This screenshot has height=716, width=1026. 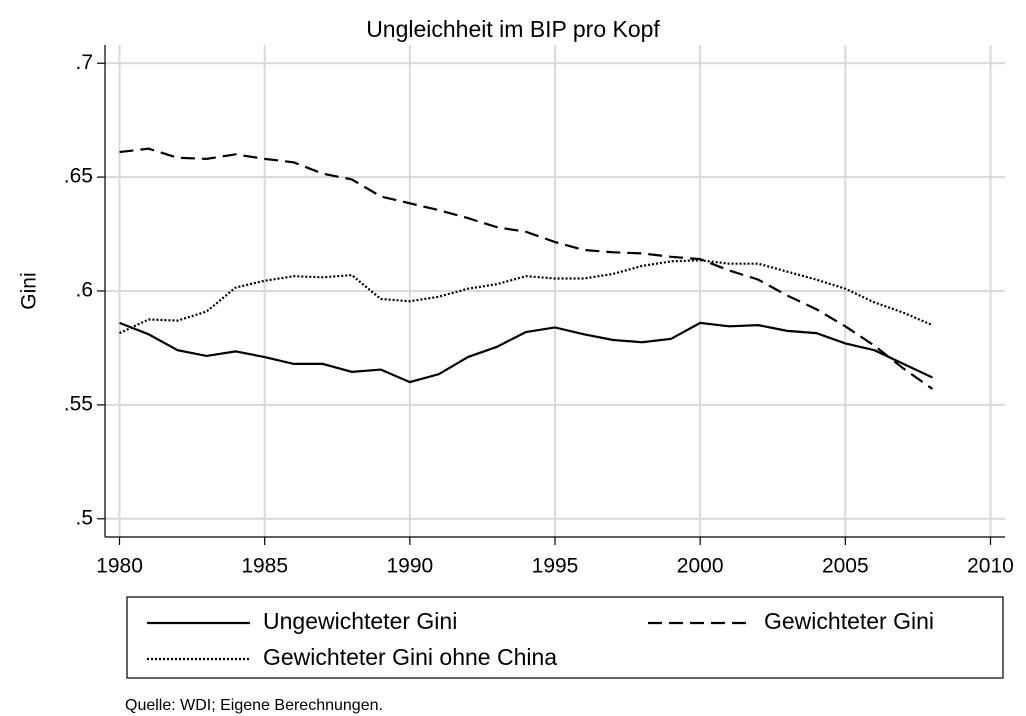 I want to click on x-tick-label: 1980, so click(x=119, y=566).